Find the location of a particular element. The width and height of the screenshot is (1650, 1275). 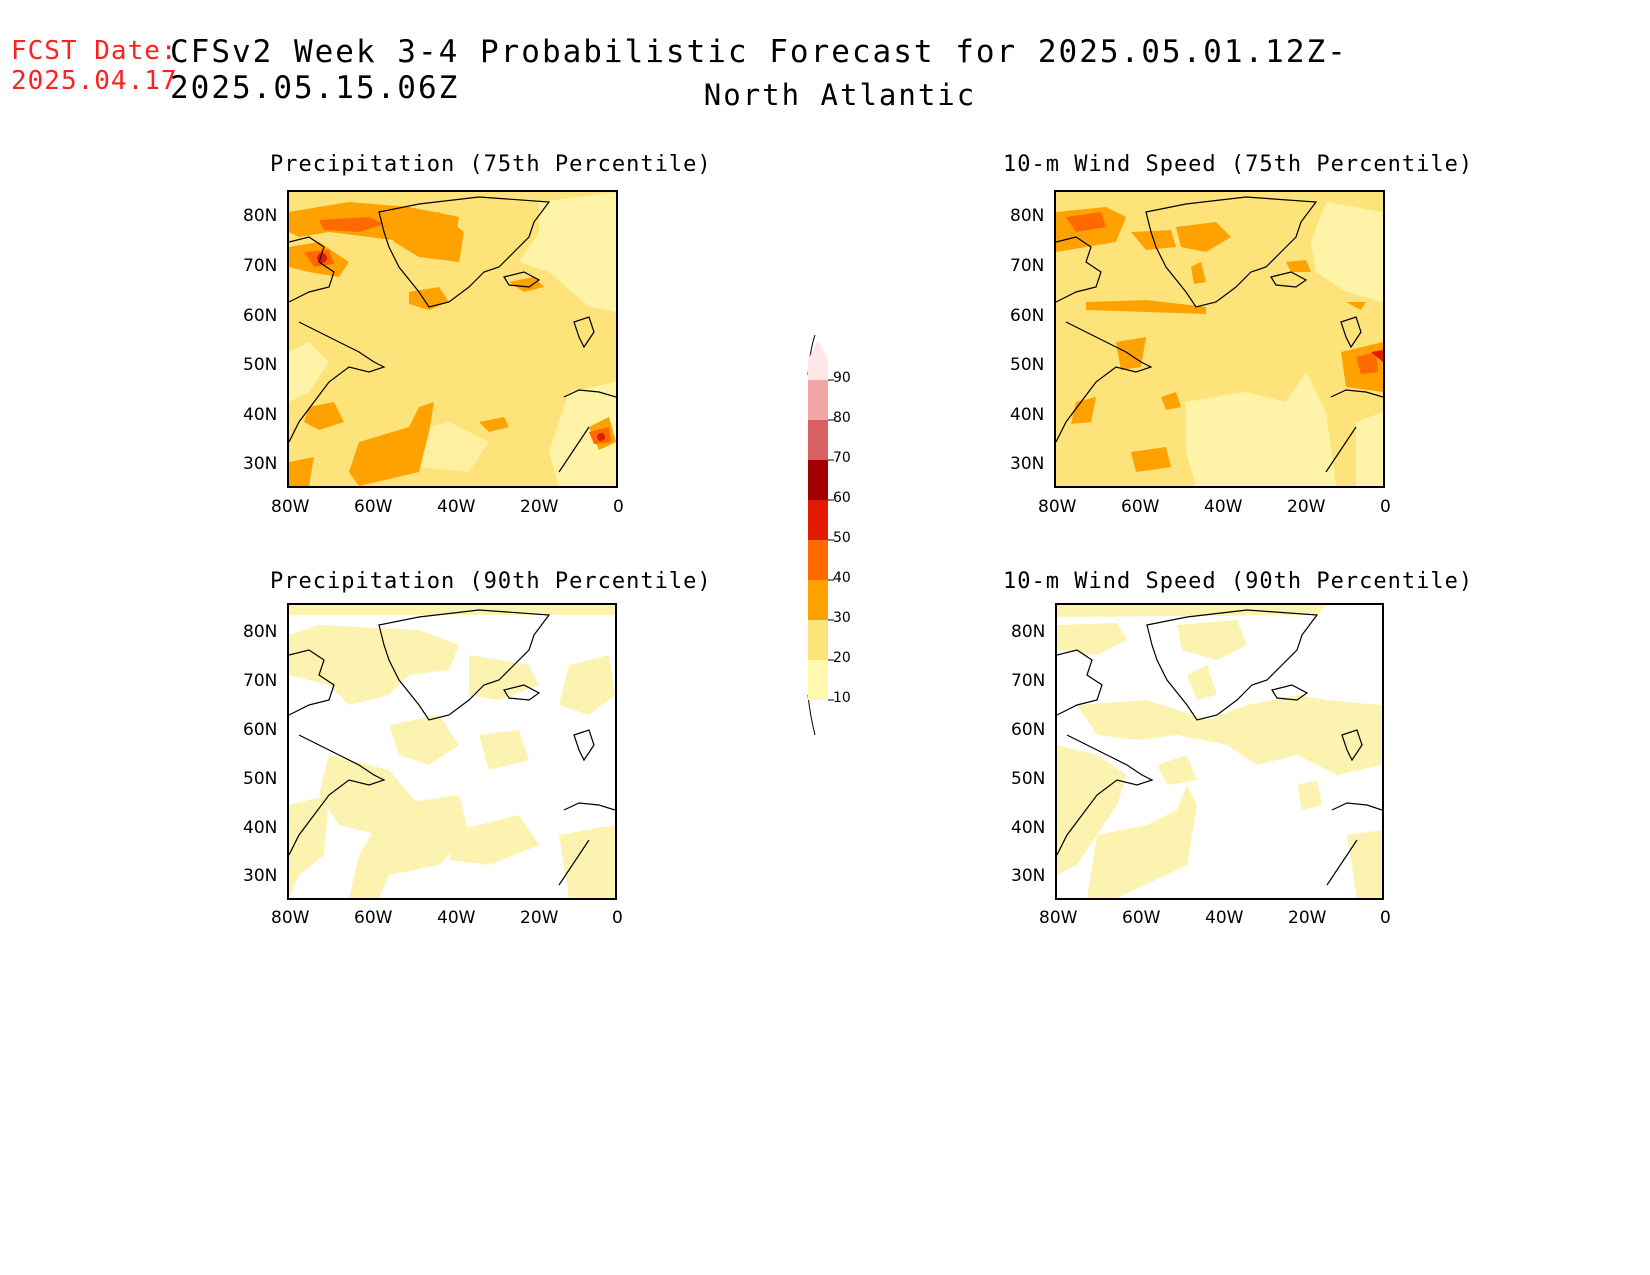

map-wind75 is located at coordinates (1219, 339).